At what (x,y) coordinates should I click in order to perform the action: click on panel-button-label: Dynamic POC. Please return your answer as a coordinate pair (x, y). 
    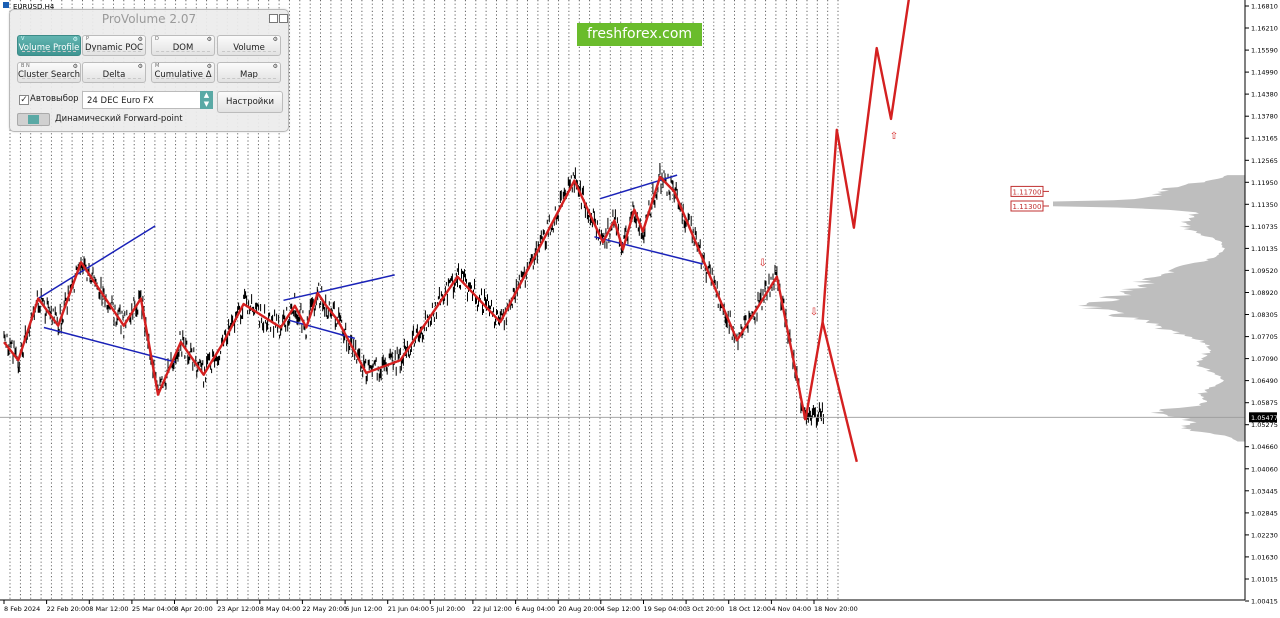
    Looking at the image, I should click on (114, 48).